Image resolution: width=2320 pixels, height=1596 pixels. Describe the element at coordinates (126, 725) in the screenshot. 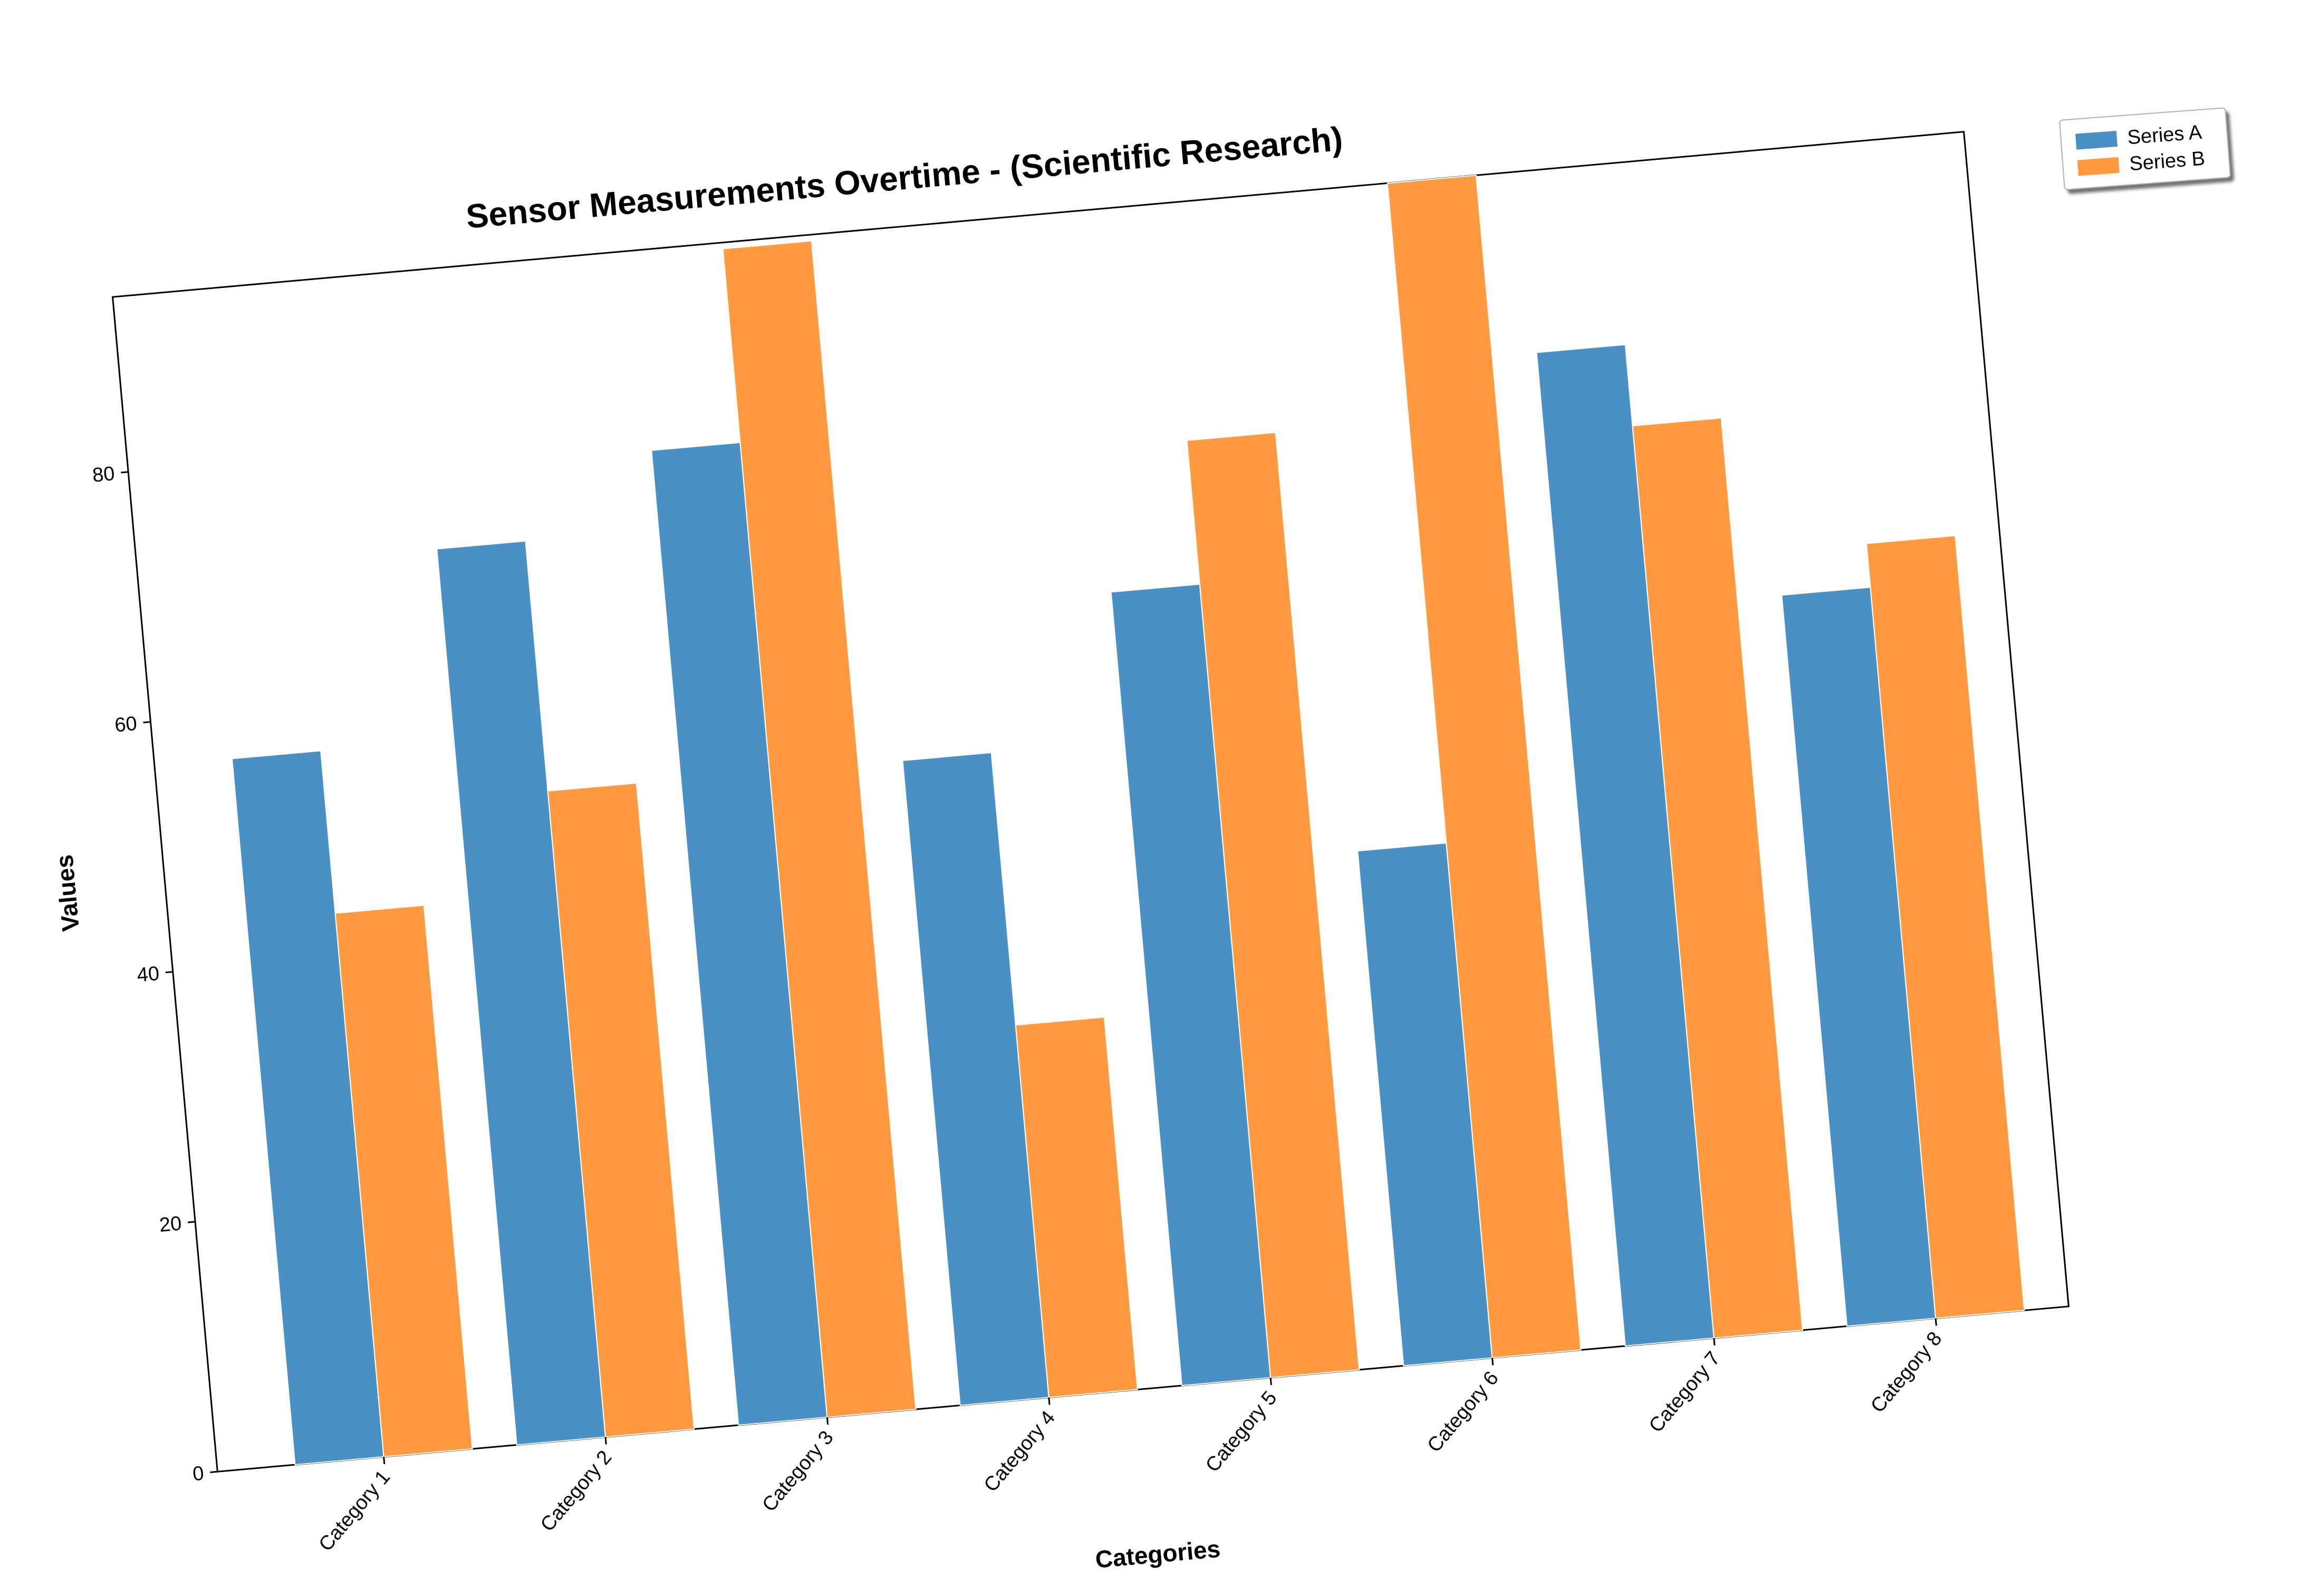

I see `y-tick-label: 60` at that location.